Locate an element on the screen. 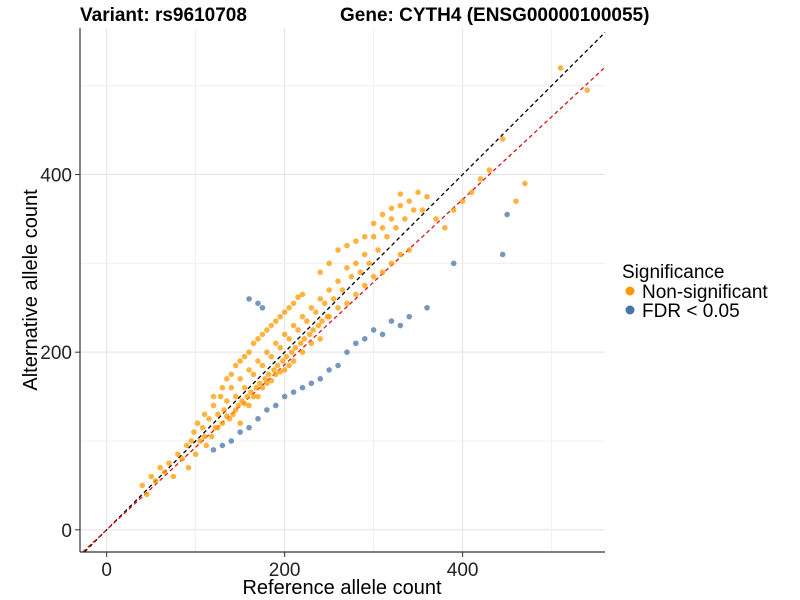  y-axis-label: Alternative allele count is located at coordinates (31, 290).